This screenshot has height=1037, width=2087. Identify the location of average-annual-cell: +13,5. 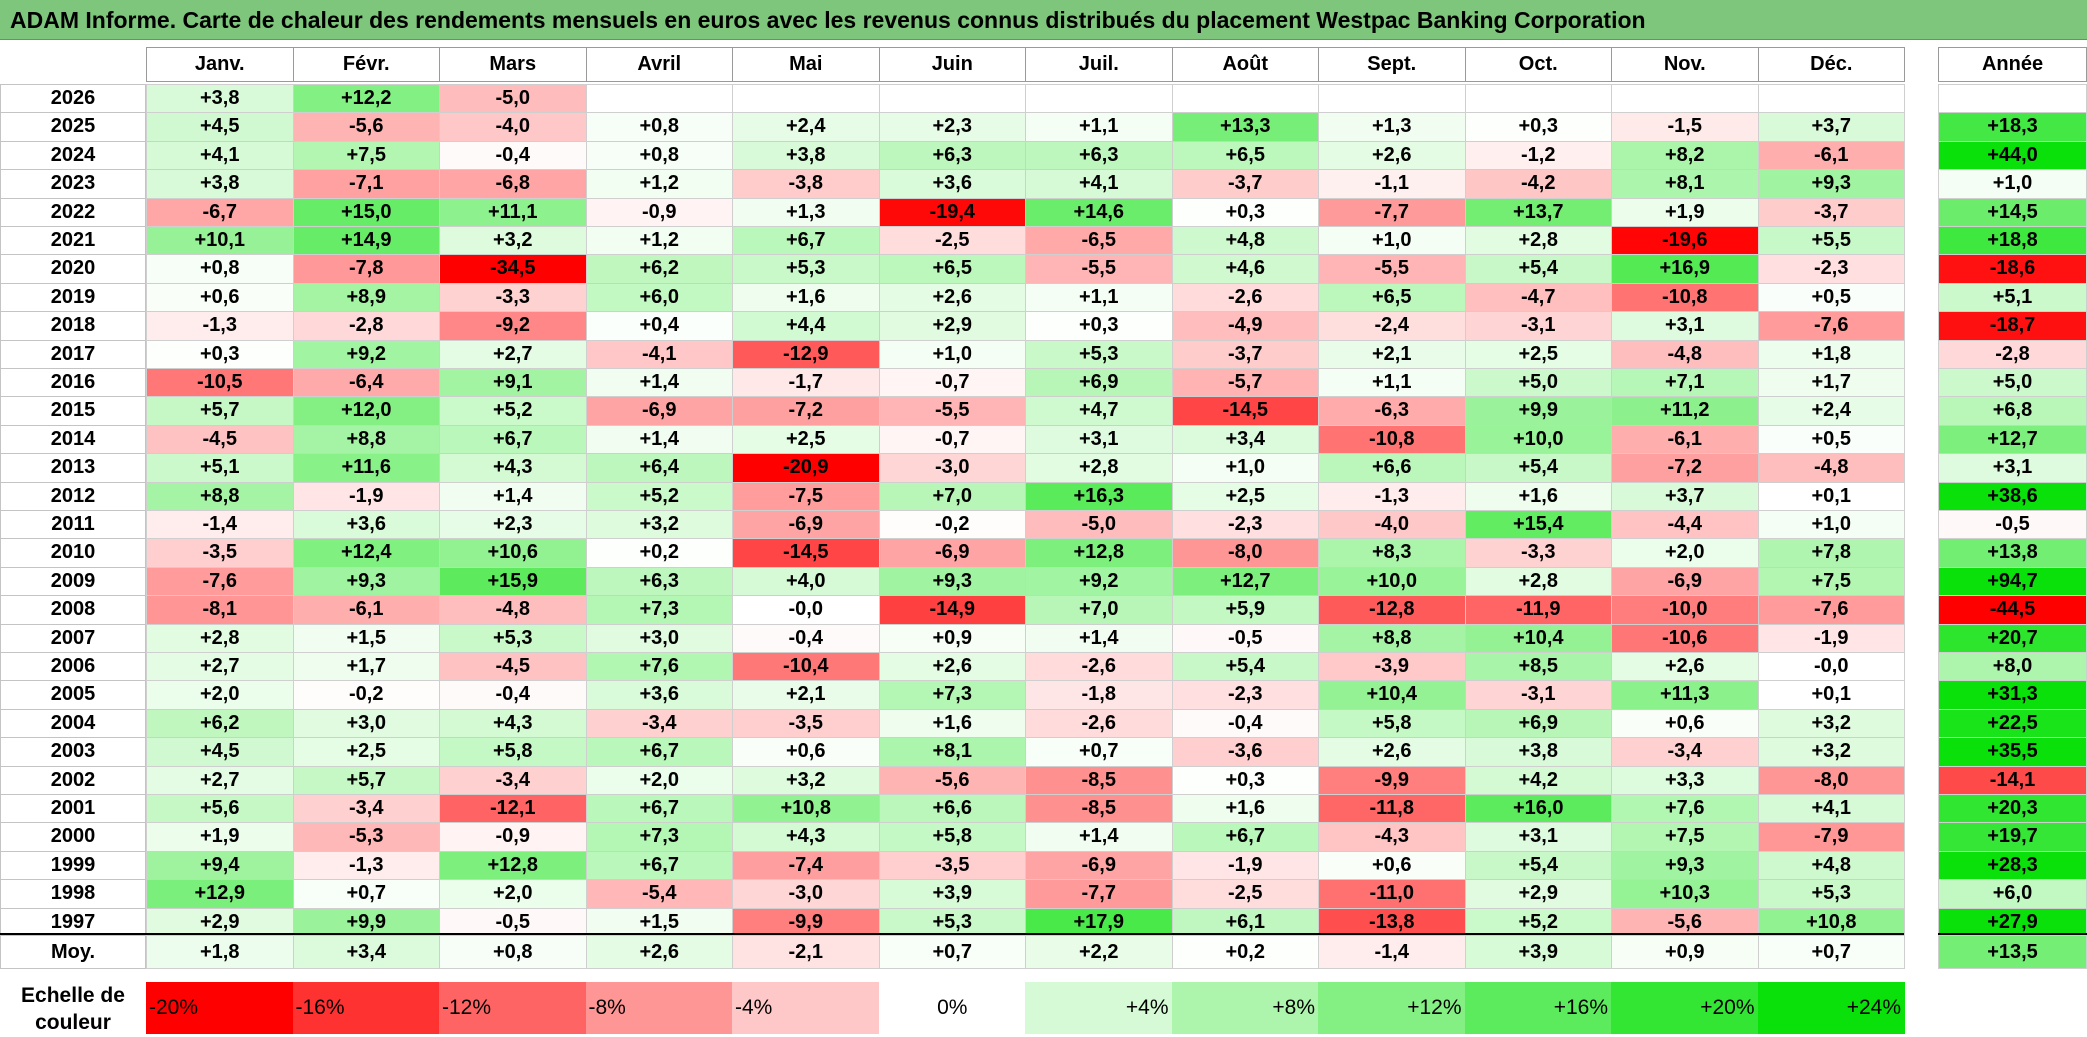
(2012, 952).